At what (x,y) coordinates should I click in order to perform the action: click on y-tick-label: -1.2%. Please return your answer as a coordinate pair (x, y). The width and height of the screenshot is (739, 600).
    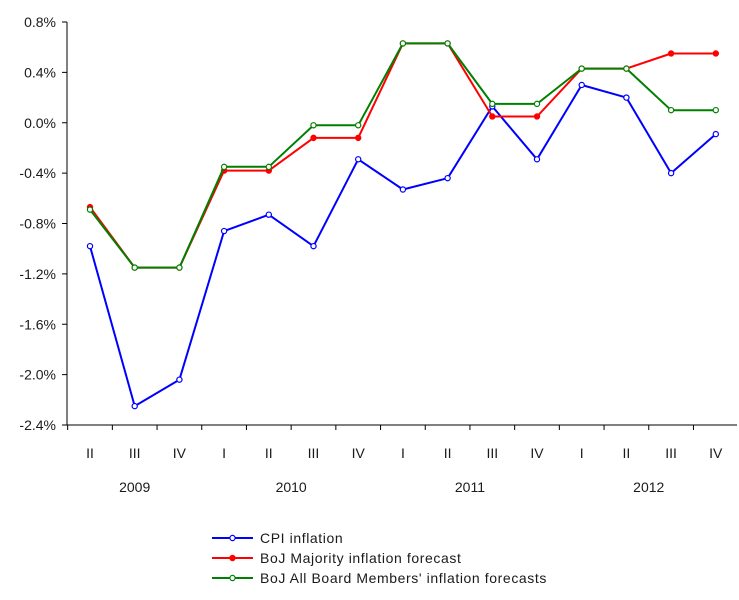
    Looking at the image, I should click on (37, 274).